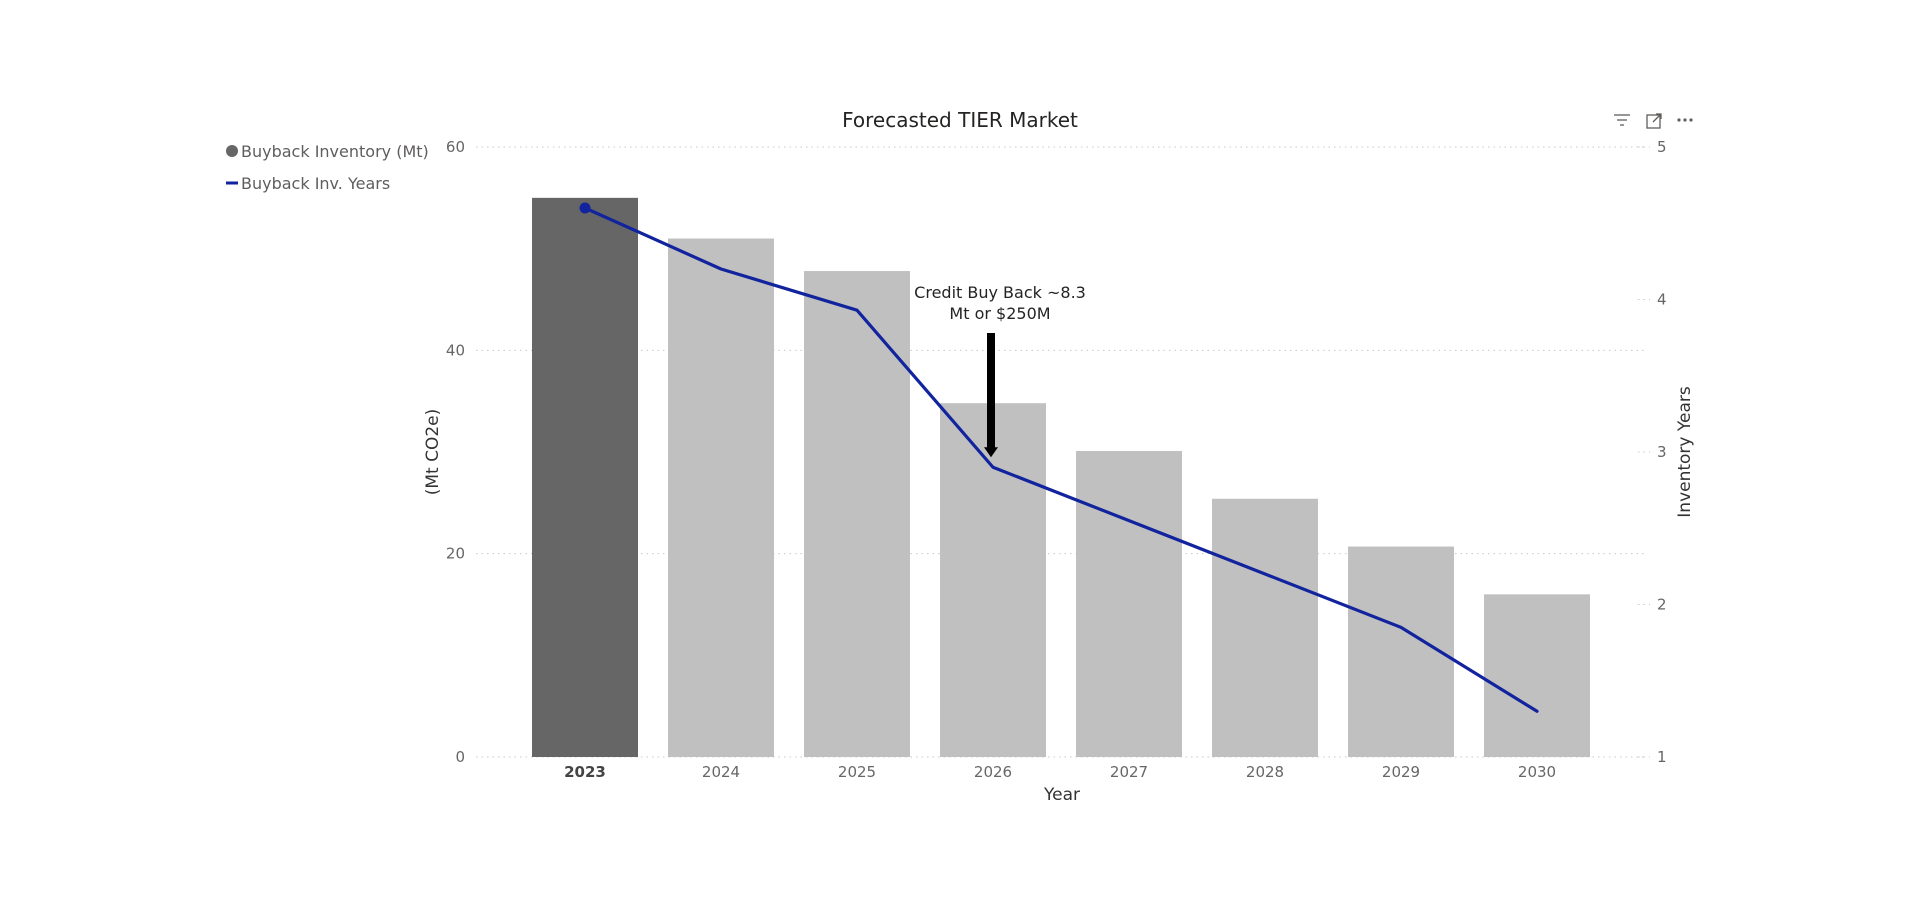 This screenshot has height=916, width=1920. I want to click on y2-tick-label: 4, so click(1662, 300).